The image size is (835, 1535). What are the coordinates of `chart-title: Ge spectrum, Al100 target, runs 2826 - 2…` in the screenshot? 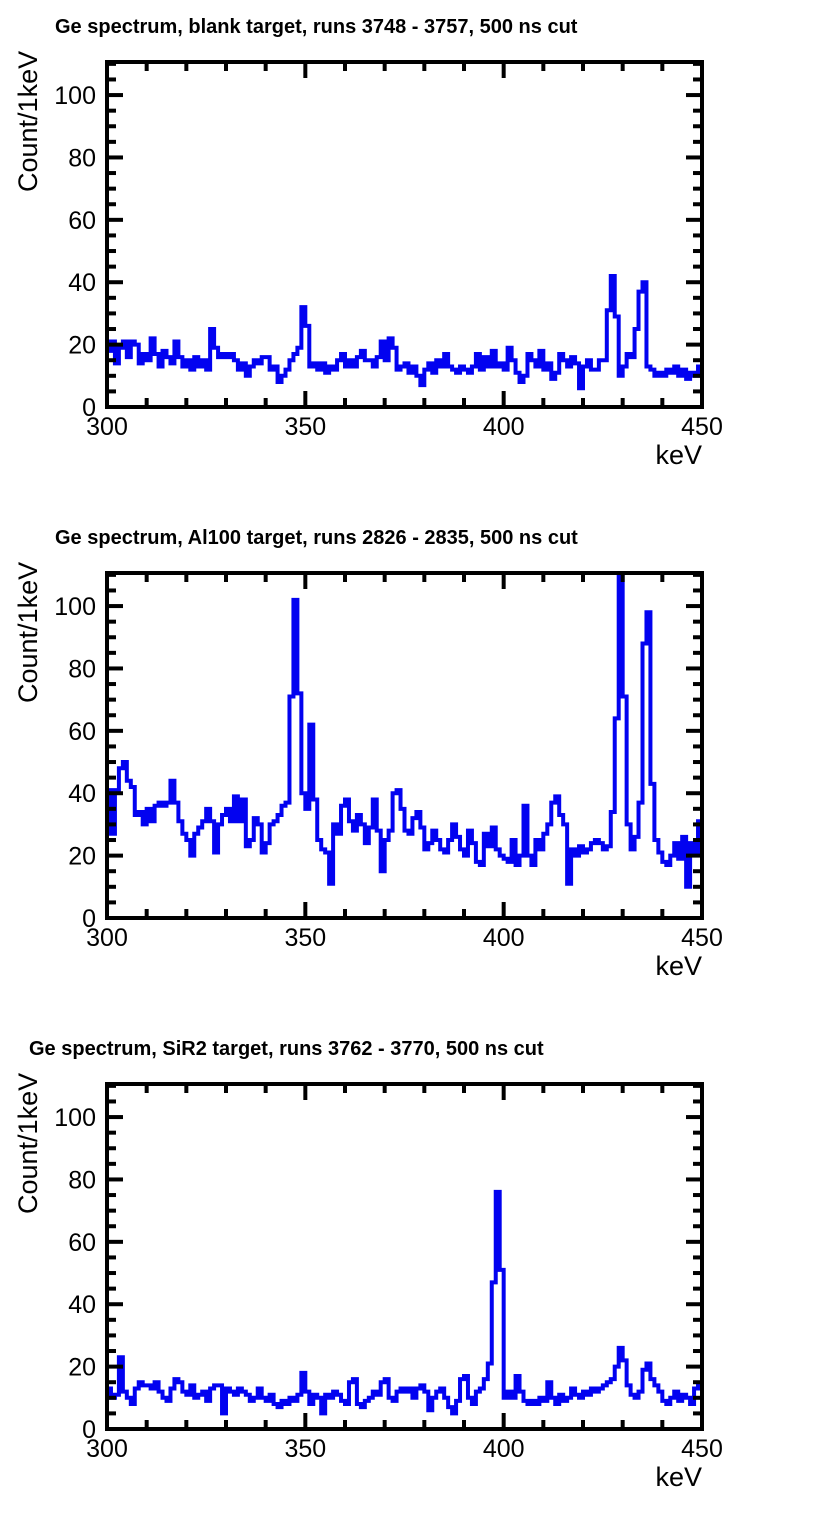 It's located at (316, 538).